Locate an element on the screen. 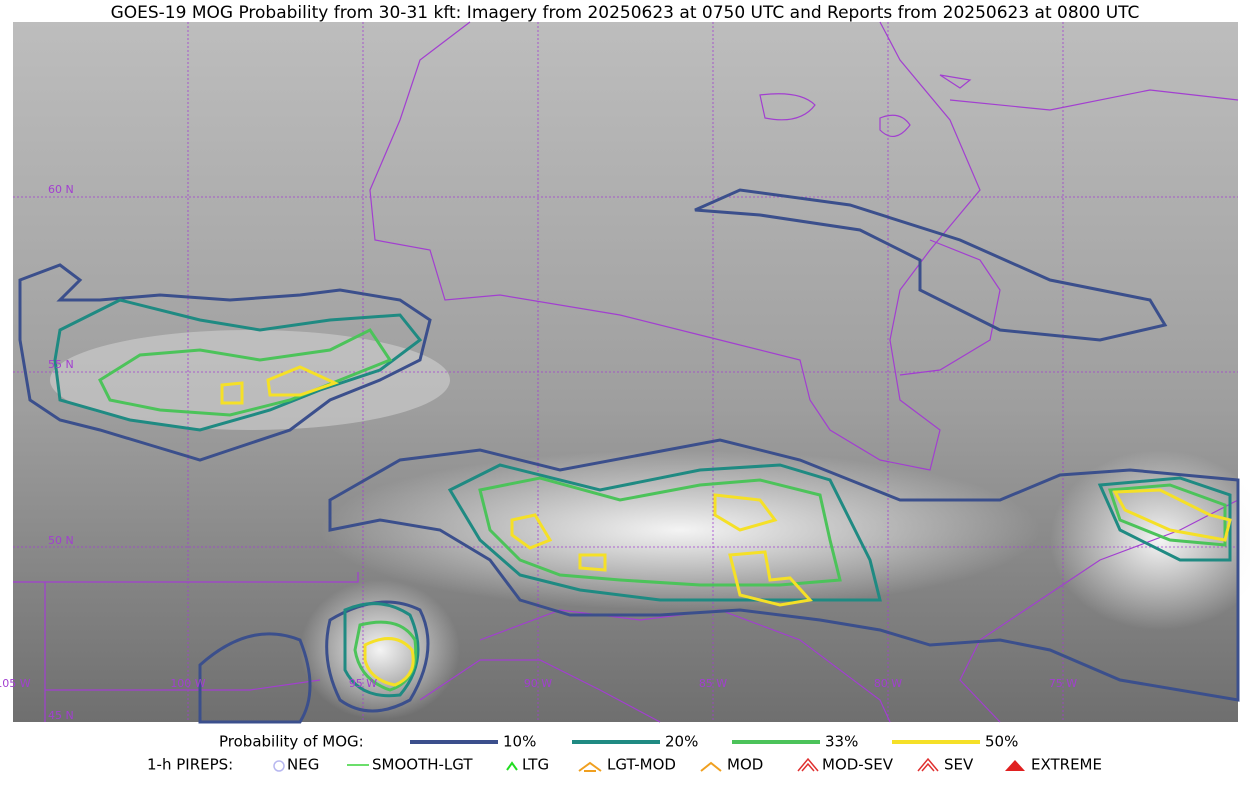 The image size is (1250, 786). mod-sev-icon is located at coordinates (808, 764).